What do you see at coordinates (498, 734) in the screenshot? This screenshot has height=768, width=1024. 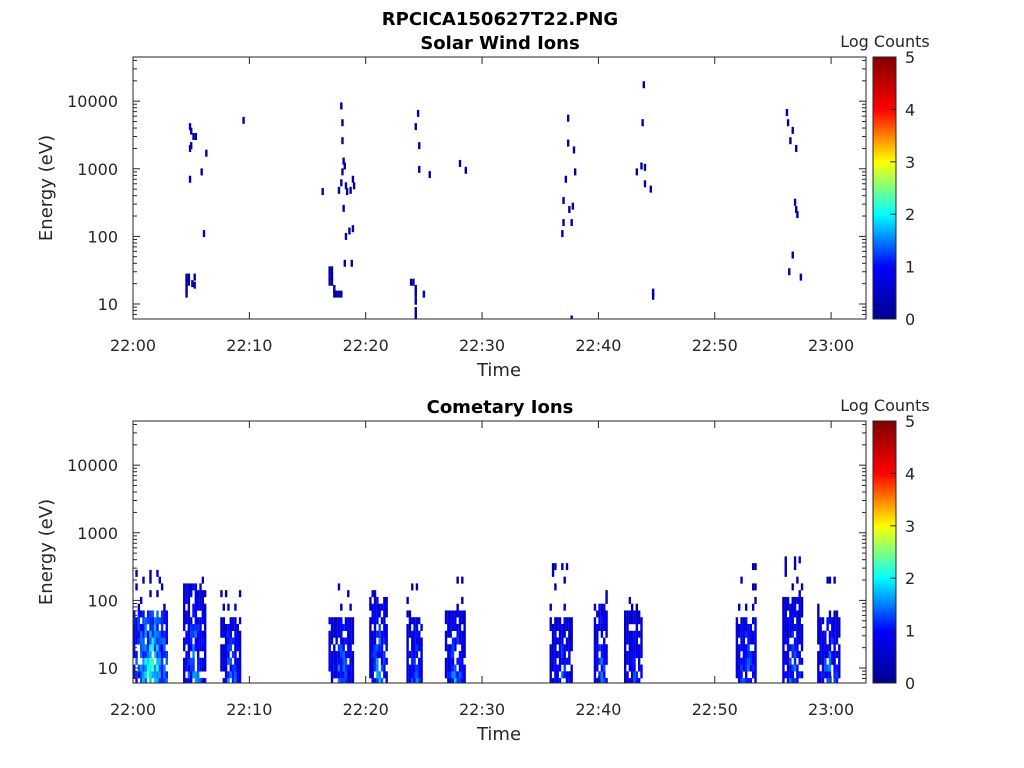 I see `cometary-x-label: Time` at bounding box center [498, 734].